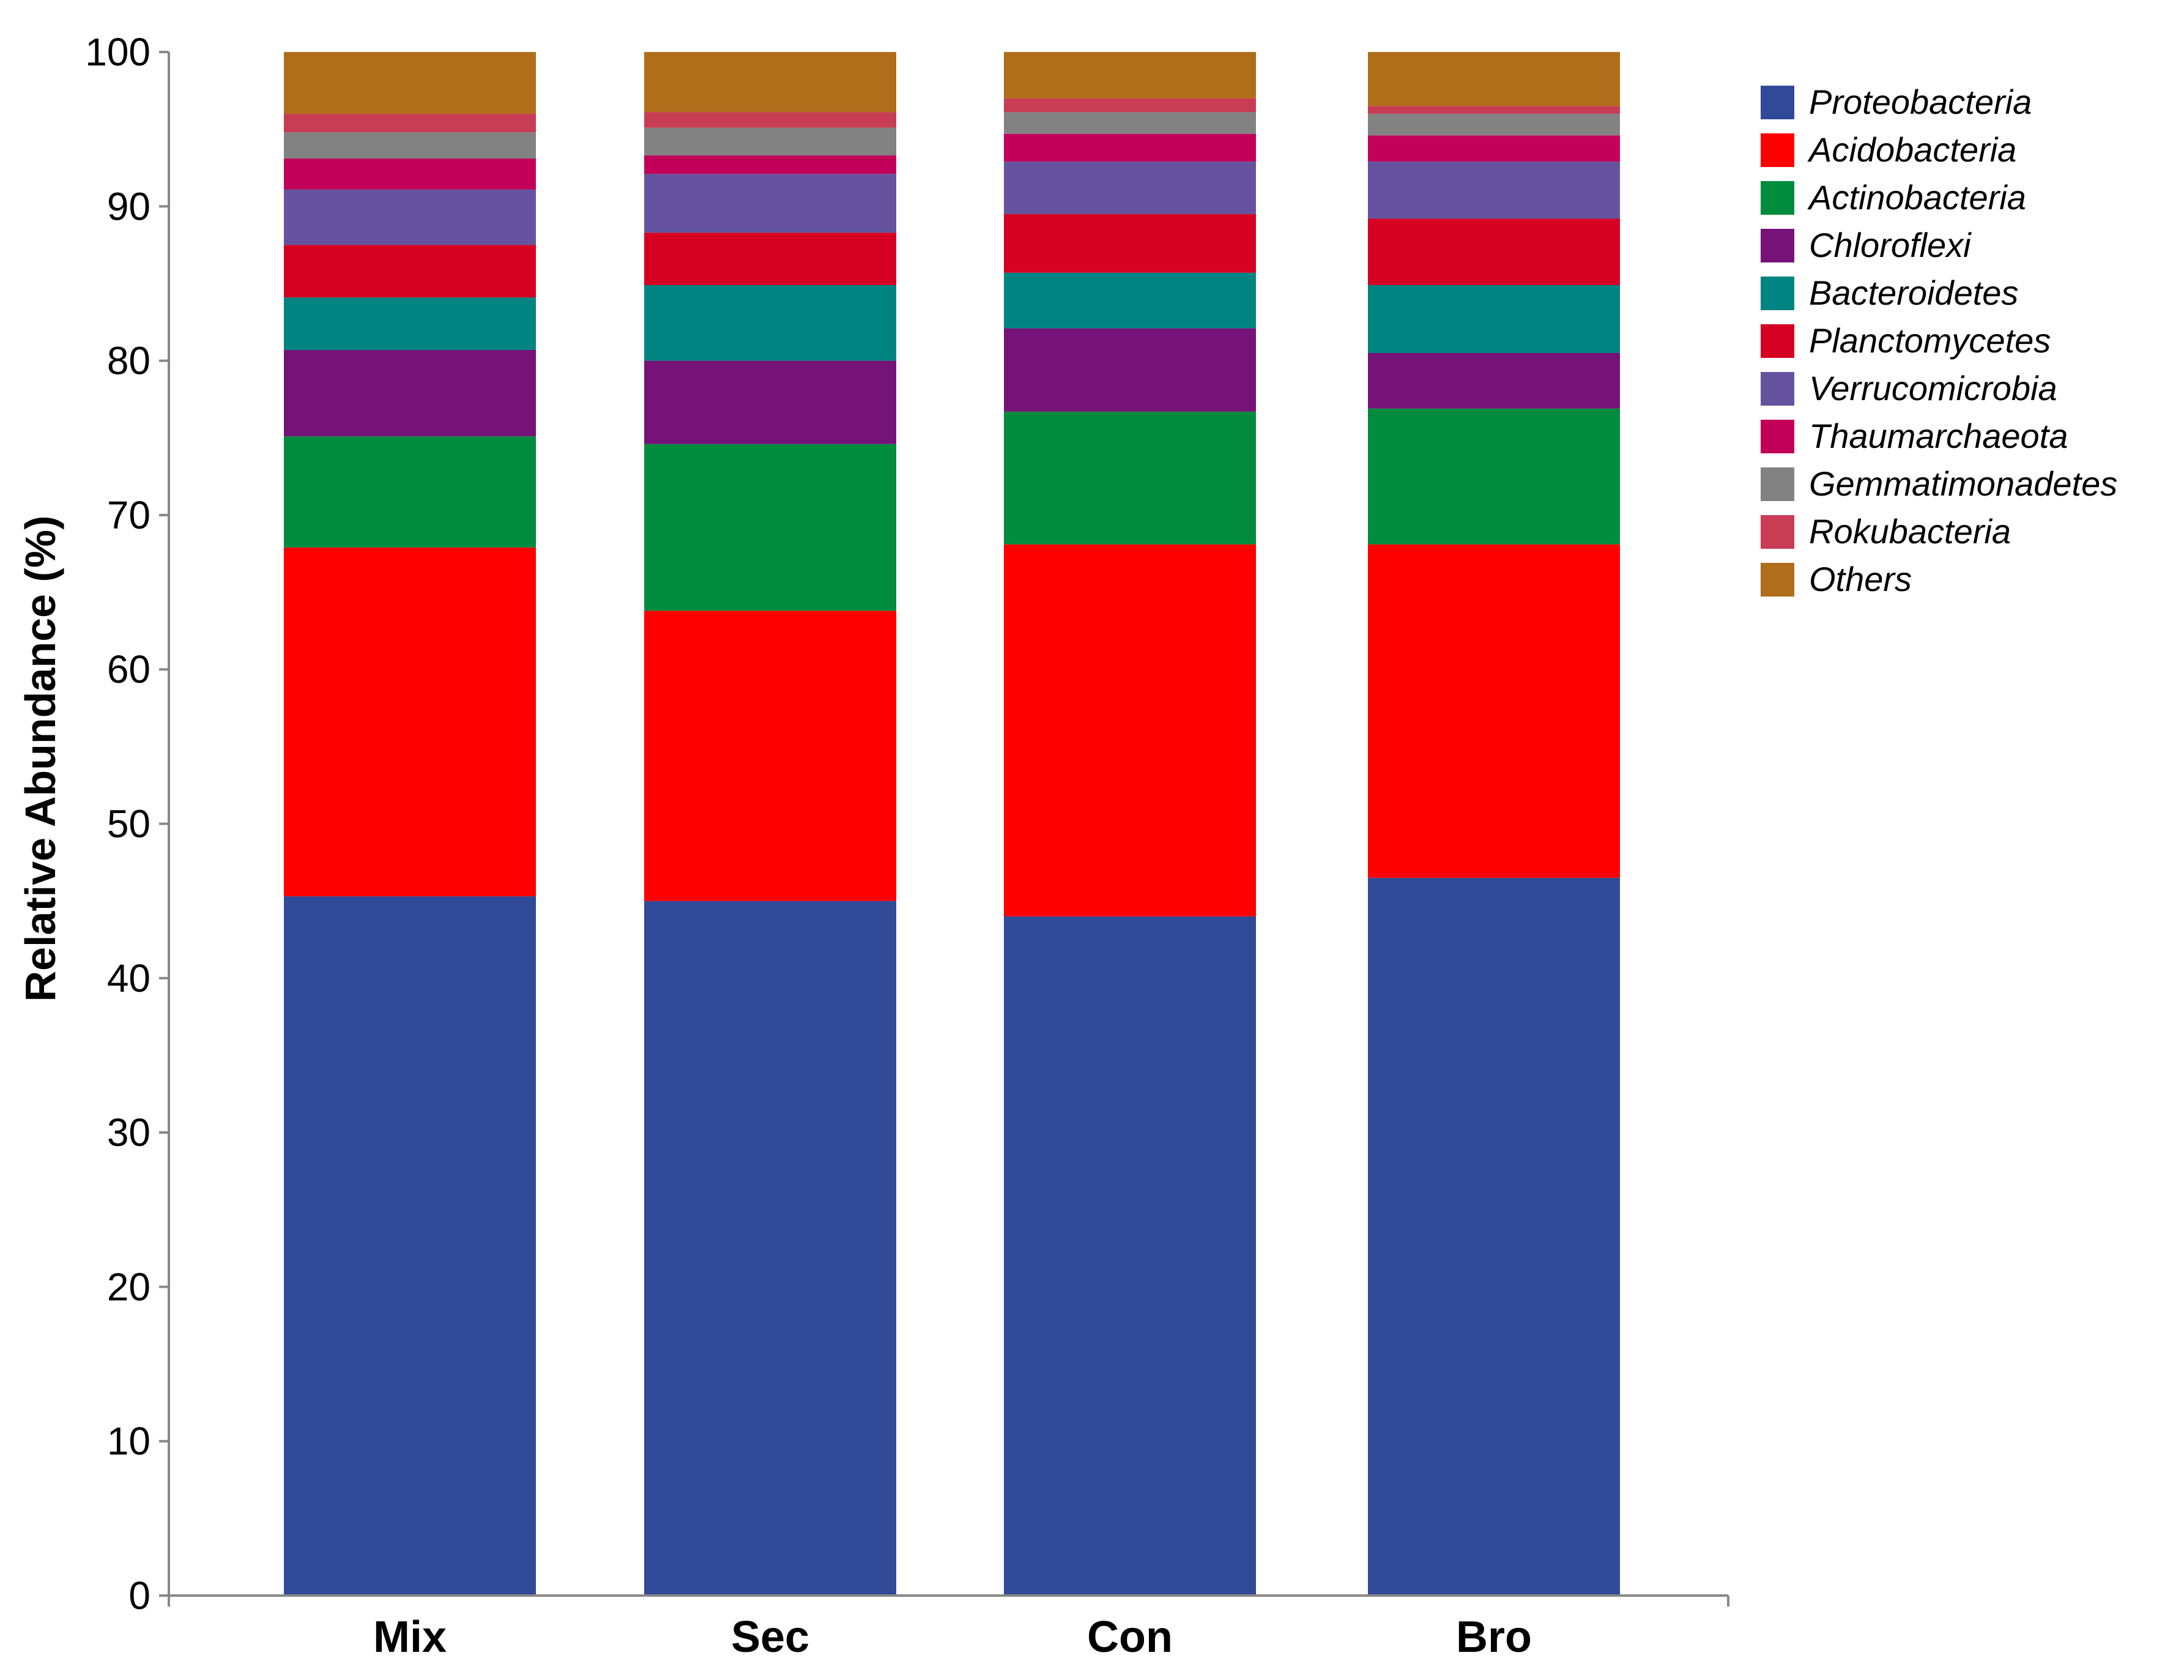  What do you see at coordinates (139, 1596) in the screenshot?
I see `y-tick-label: 0` at bounding box center [139, 1596].